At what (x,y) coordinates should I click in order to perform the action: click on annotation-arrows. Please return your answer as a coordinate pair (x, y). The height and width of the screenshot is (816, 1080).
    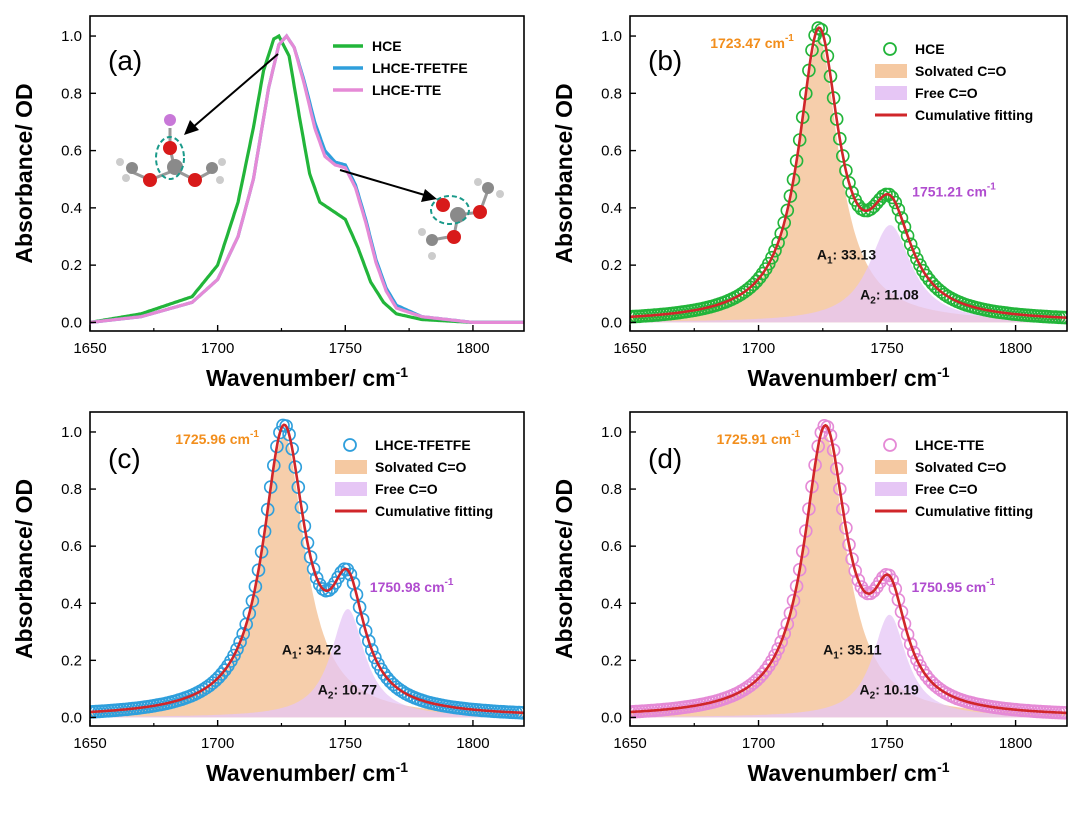
    Looking at the image, I should click on (310, 127).